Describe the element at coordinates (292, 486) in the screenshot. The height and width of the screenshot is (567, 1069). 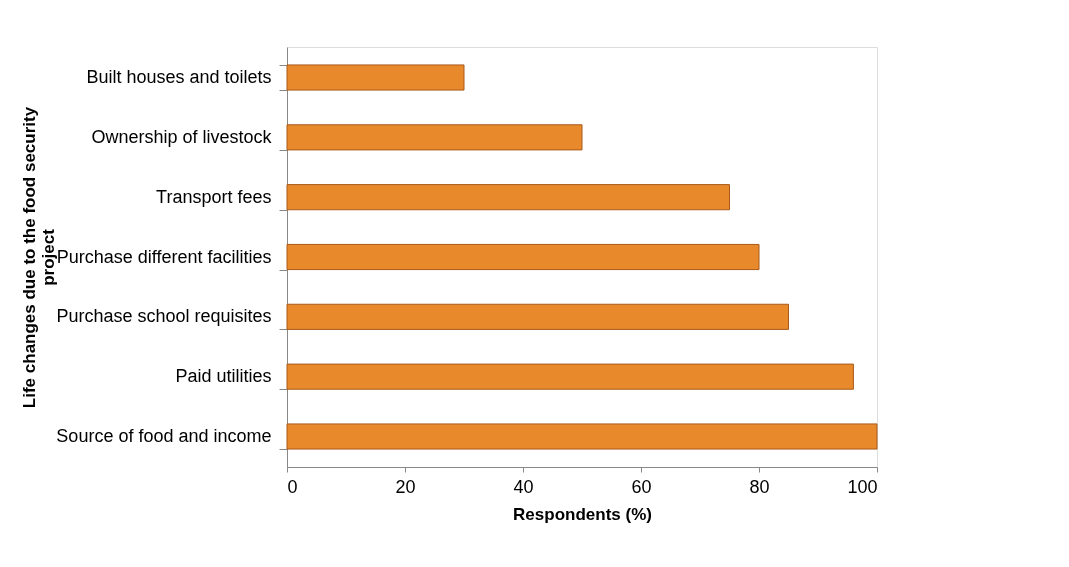
I see `x-tick-label: 0` at that location.